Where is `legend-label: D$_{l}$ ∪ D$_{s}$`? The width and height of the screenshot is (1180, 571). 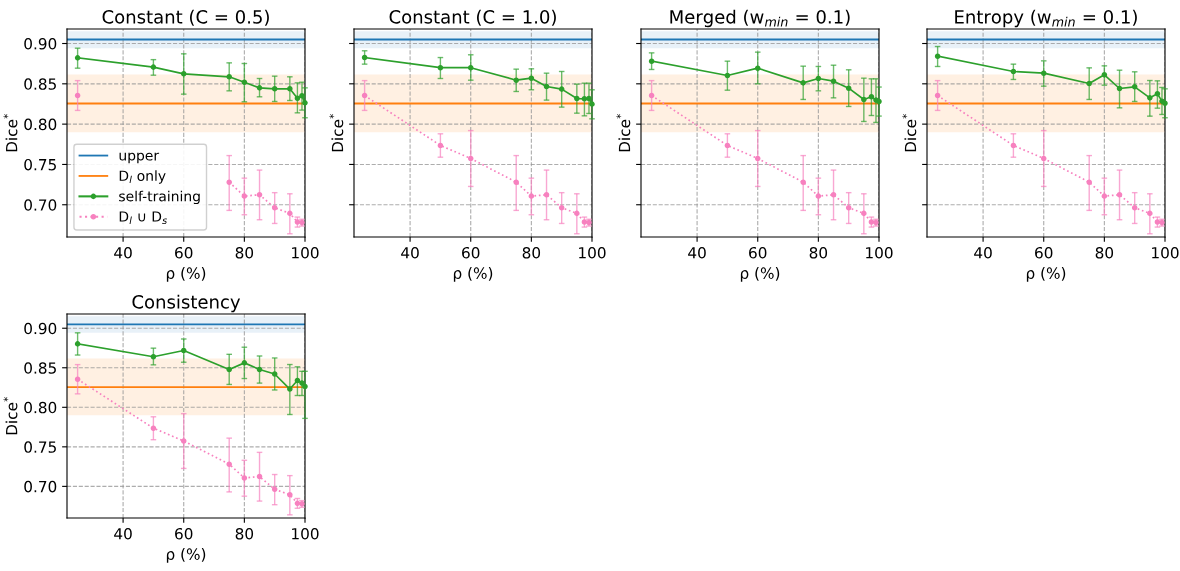 legend-label: D$_{l}$ ∪ D$_{s}$ is located at coordinates (143, 218).